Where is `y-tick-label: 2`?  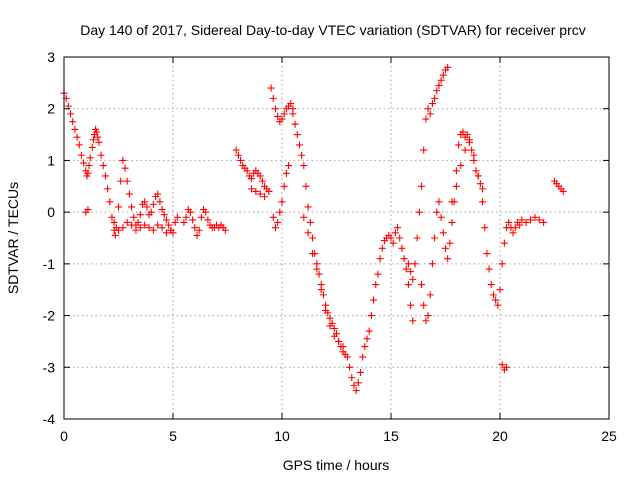 y-tick-label: 2 is located at coordinates (51, 109).